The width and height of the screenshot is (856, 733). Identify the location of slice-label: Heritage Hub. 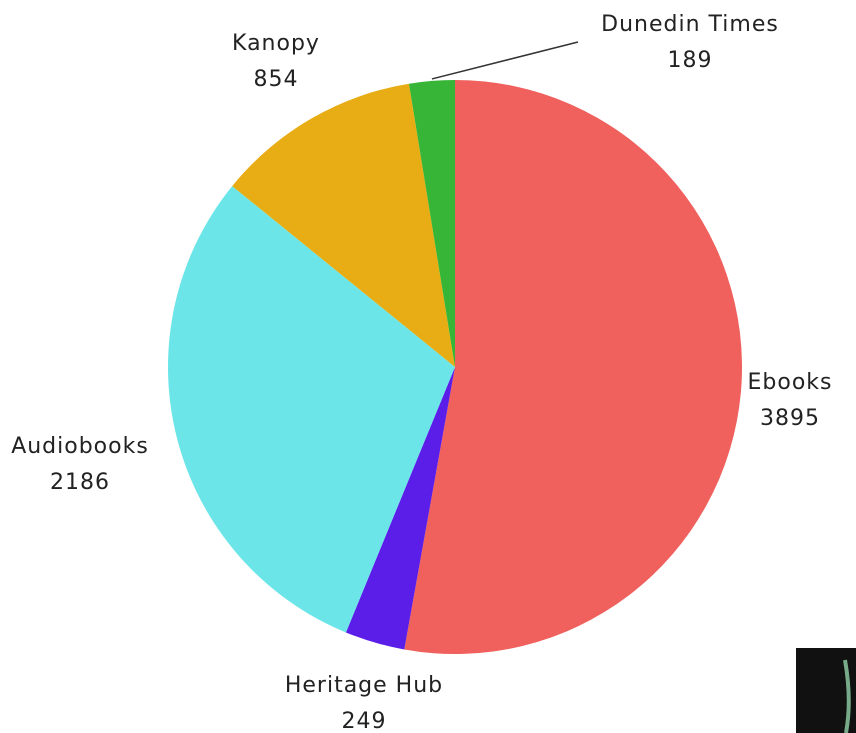
(364, 685).